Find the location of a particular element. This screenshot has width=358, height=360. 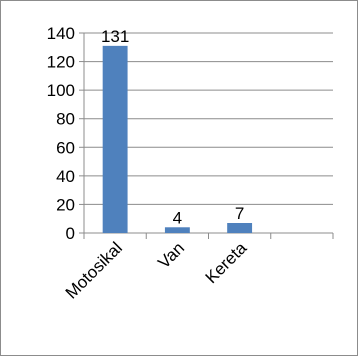

y-tick-label: 60 is located at coordinates (65, 147).